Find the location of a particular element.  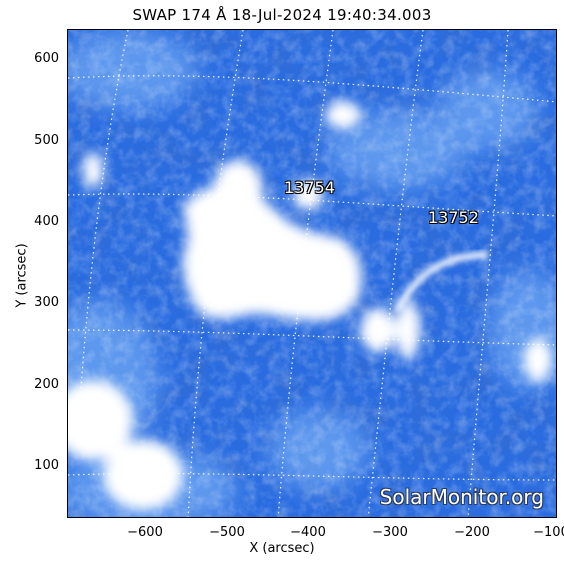

y-tick-label: 200 is located at coordinates (46, 384).